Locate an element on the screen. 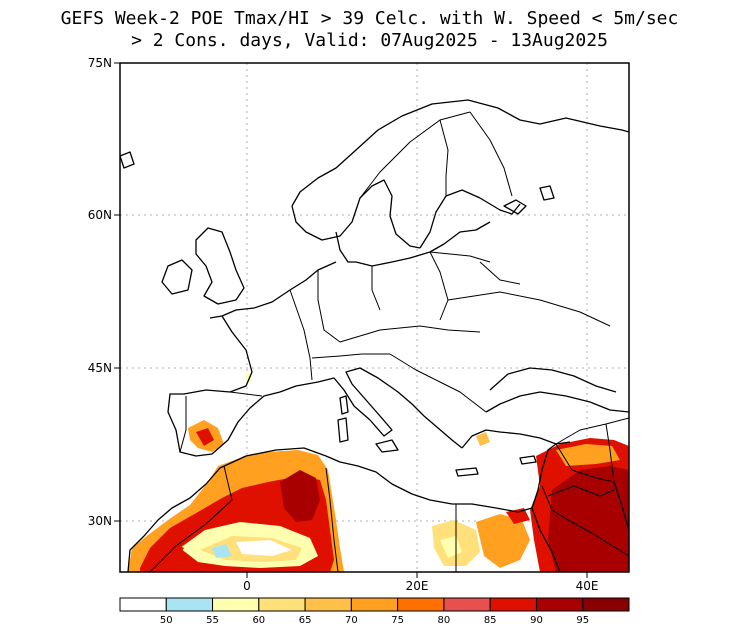 Image resolution: width=739 pixels, height=635 pixels. colorbar-label: 75 is located at coordinates (397, 620).